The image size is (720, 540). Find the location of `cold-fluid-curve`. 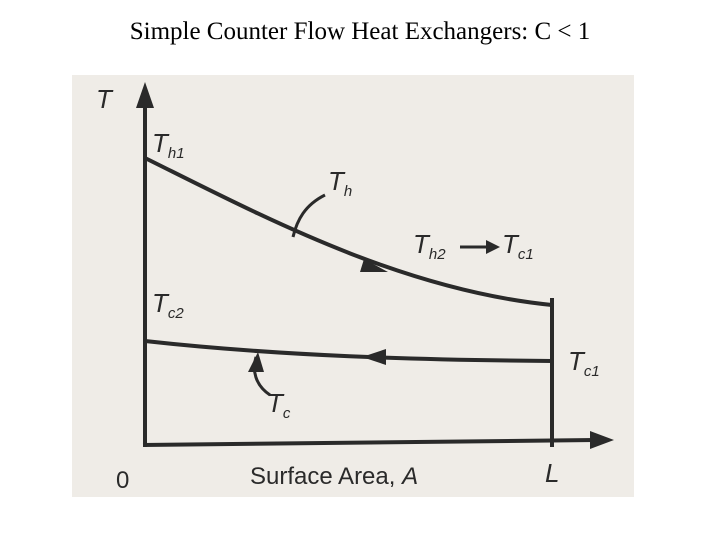

cold-fluid-curve is located at coordinates (348, 351).